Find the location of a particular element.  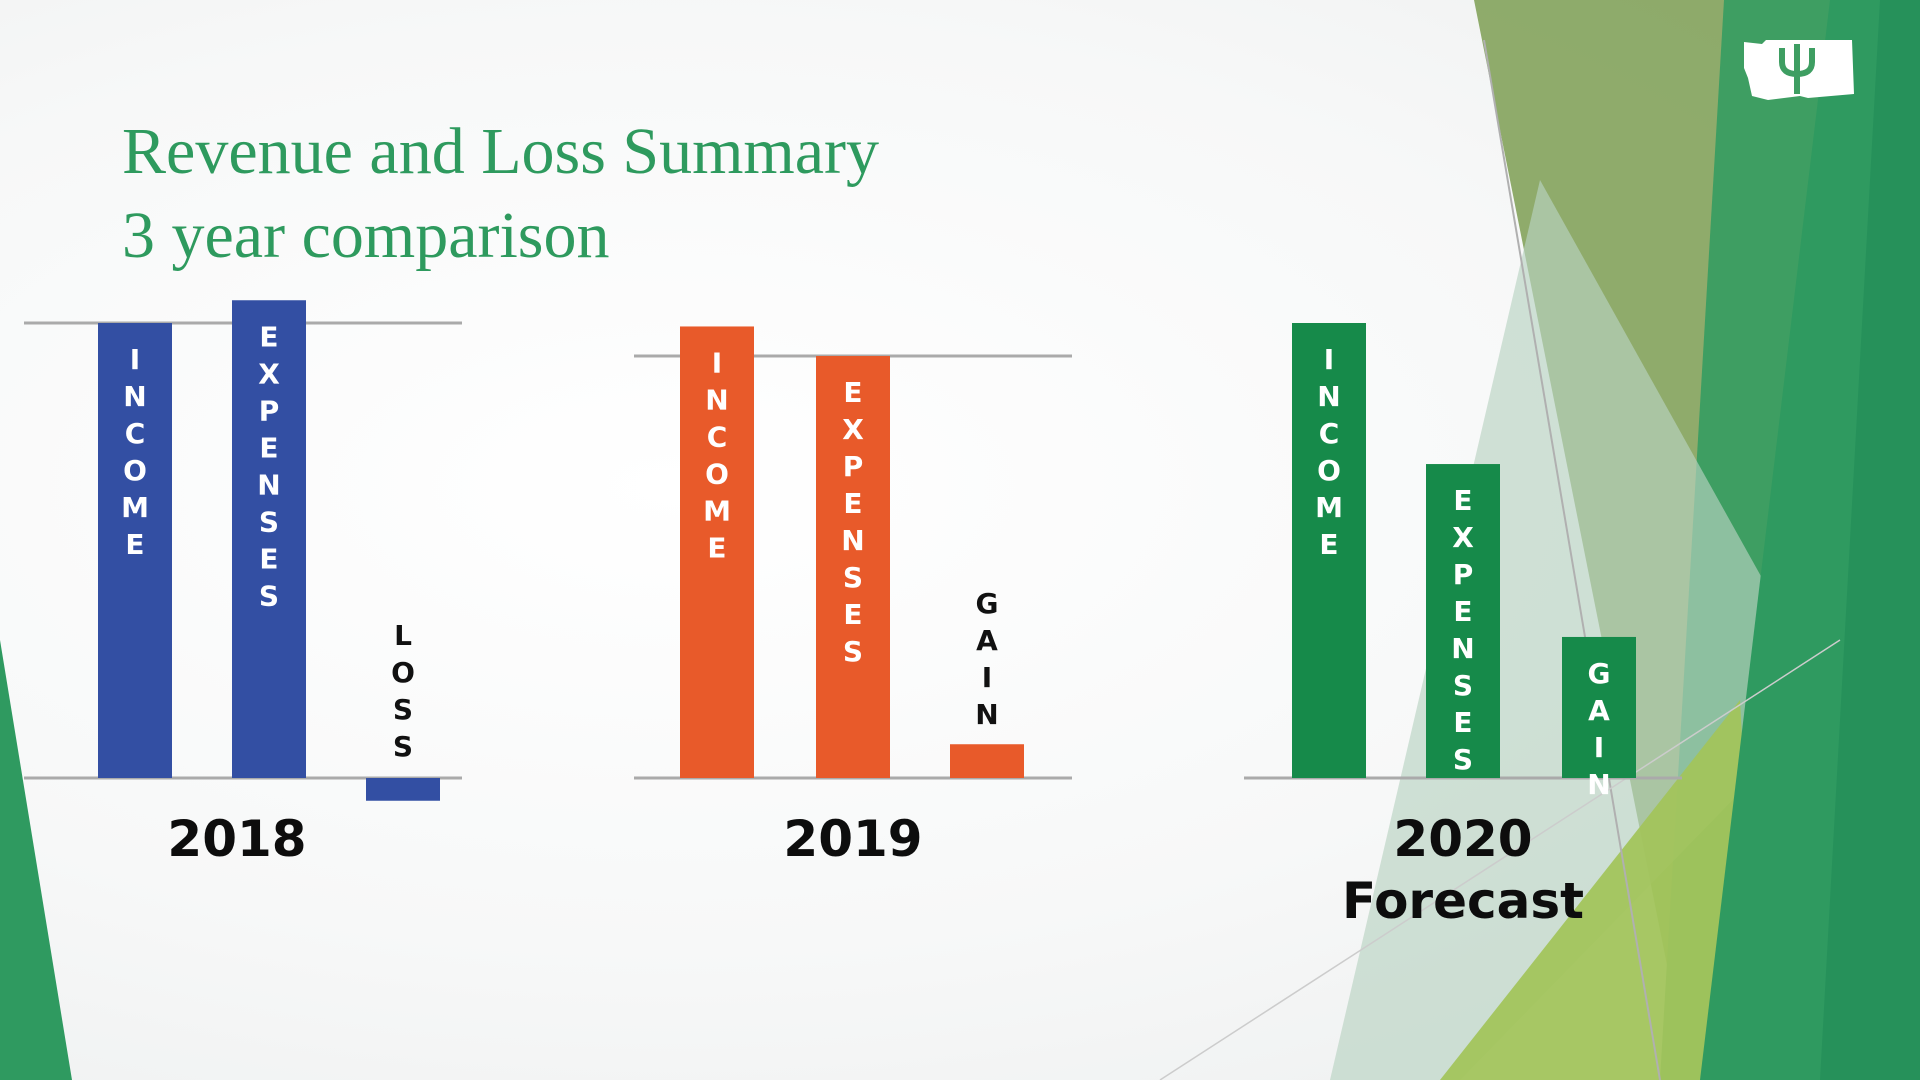

bar-2020-expenses is located at coordinates (1463, 621).